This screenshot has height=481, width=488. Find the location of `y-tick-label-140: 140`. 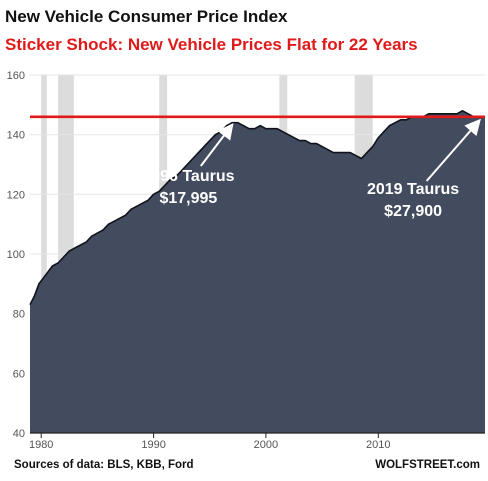

y-tick-label-140: 140 is located at coordinates (16, 136).